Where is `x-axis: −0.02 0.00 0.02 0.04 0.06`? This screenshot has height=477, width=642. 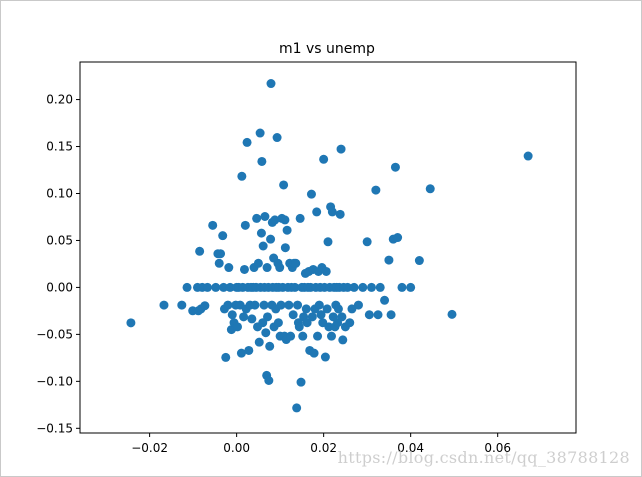
x-axis: −0.02 0.00 0.02 0.04 0.06 is located at coordinates (321, 444).